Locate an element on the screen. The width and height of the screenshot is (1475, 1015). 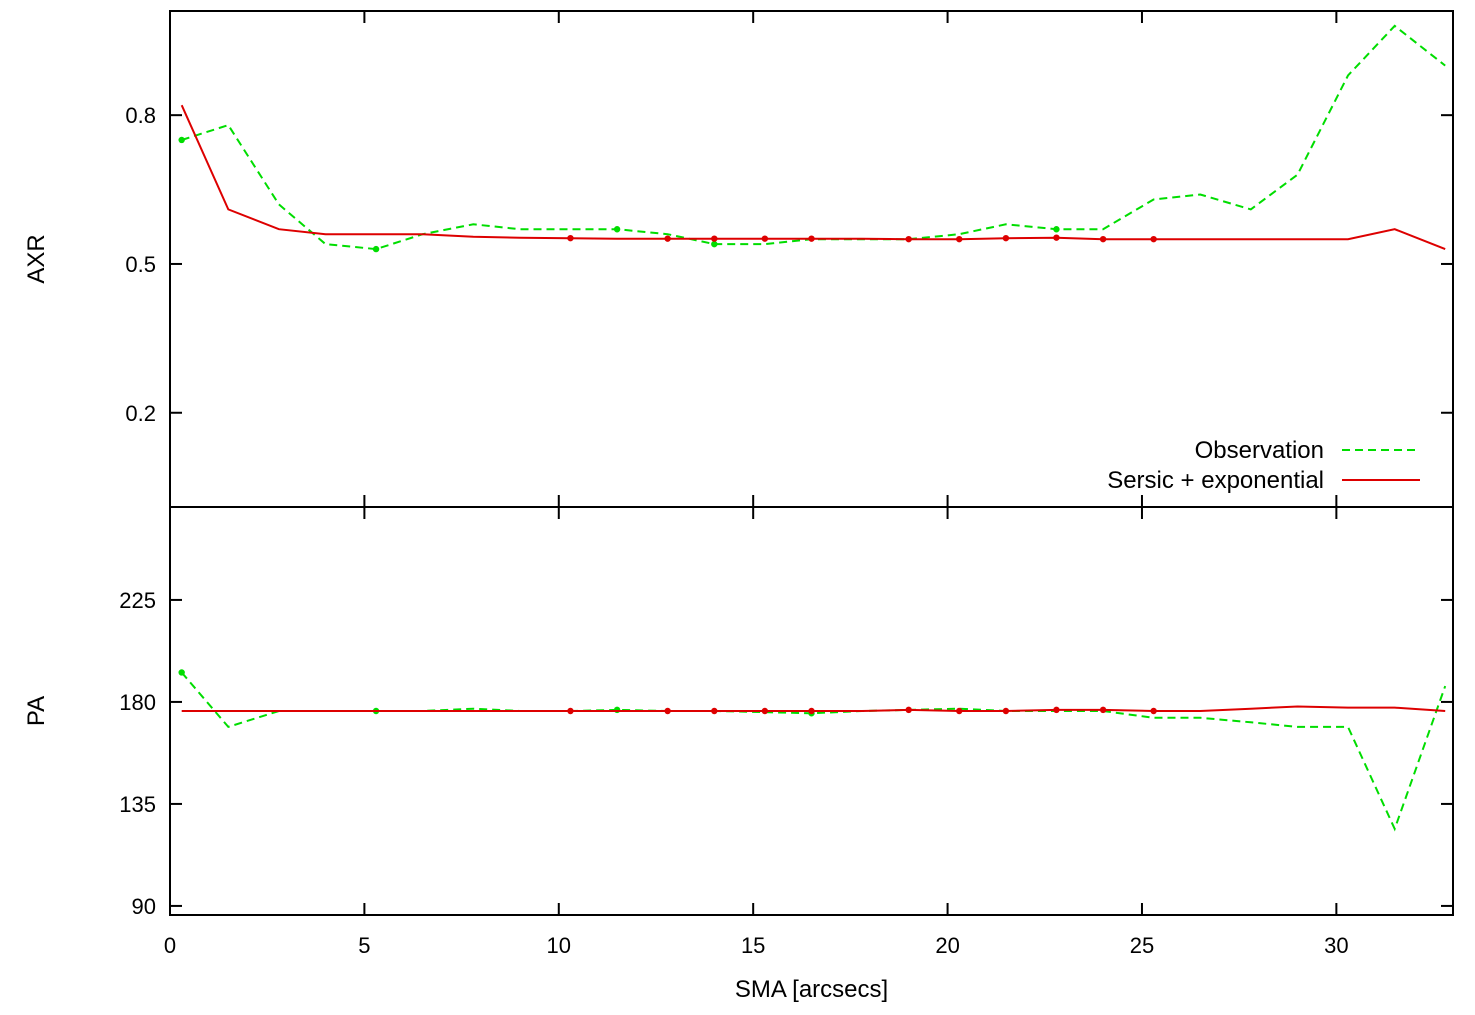
model-line-axr is located at coordinates (813, 177).